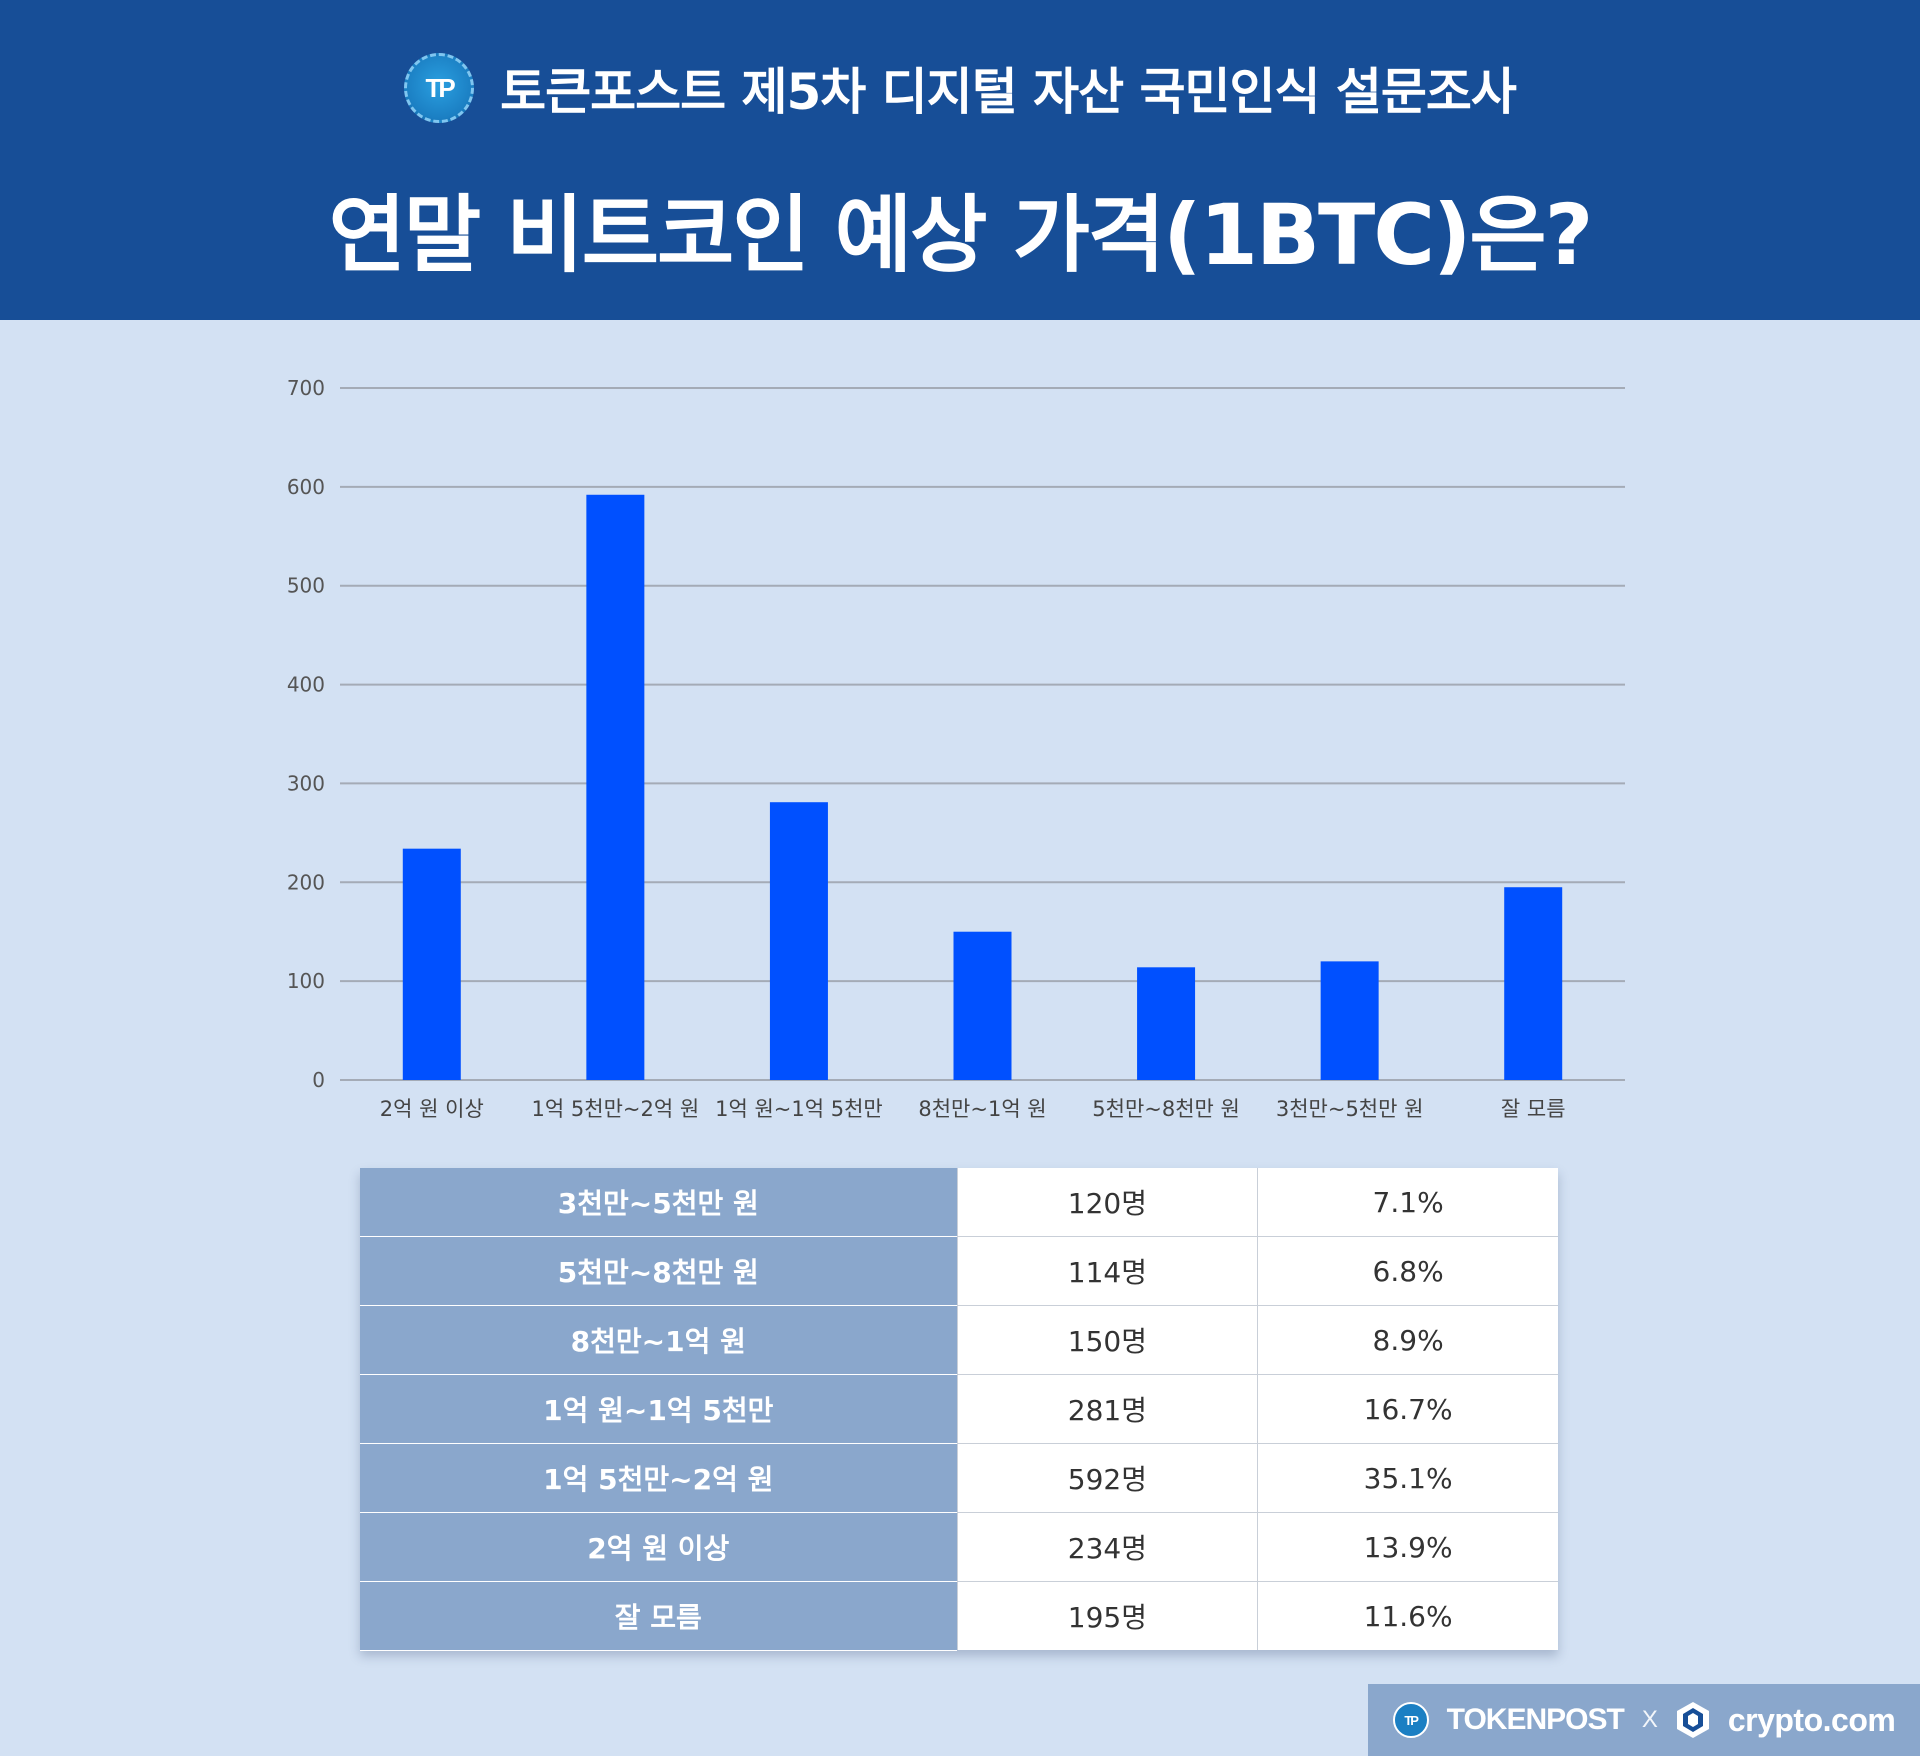 Image resolution: width=1920 pixels, height=1756 pixels. Describe the element at coordinates (1107, 1616) in the screenshot. I see `row-count-cell: 195명` at that location.